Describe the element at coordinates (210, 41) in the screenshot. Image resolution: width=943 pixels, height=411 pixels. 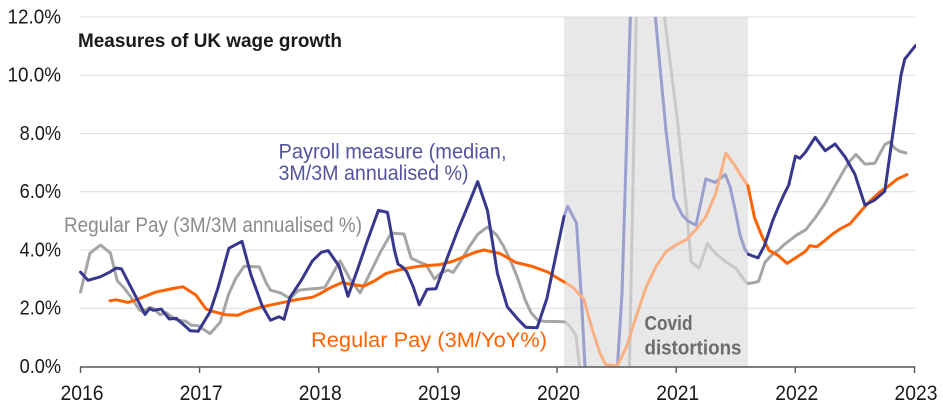
I see `svg-text: Measures of UK wage growth` at that location.